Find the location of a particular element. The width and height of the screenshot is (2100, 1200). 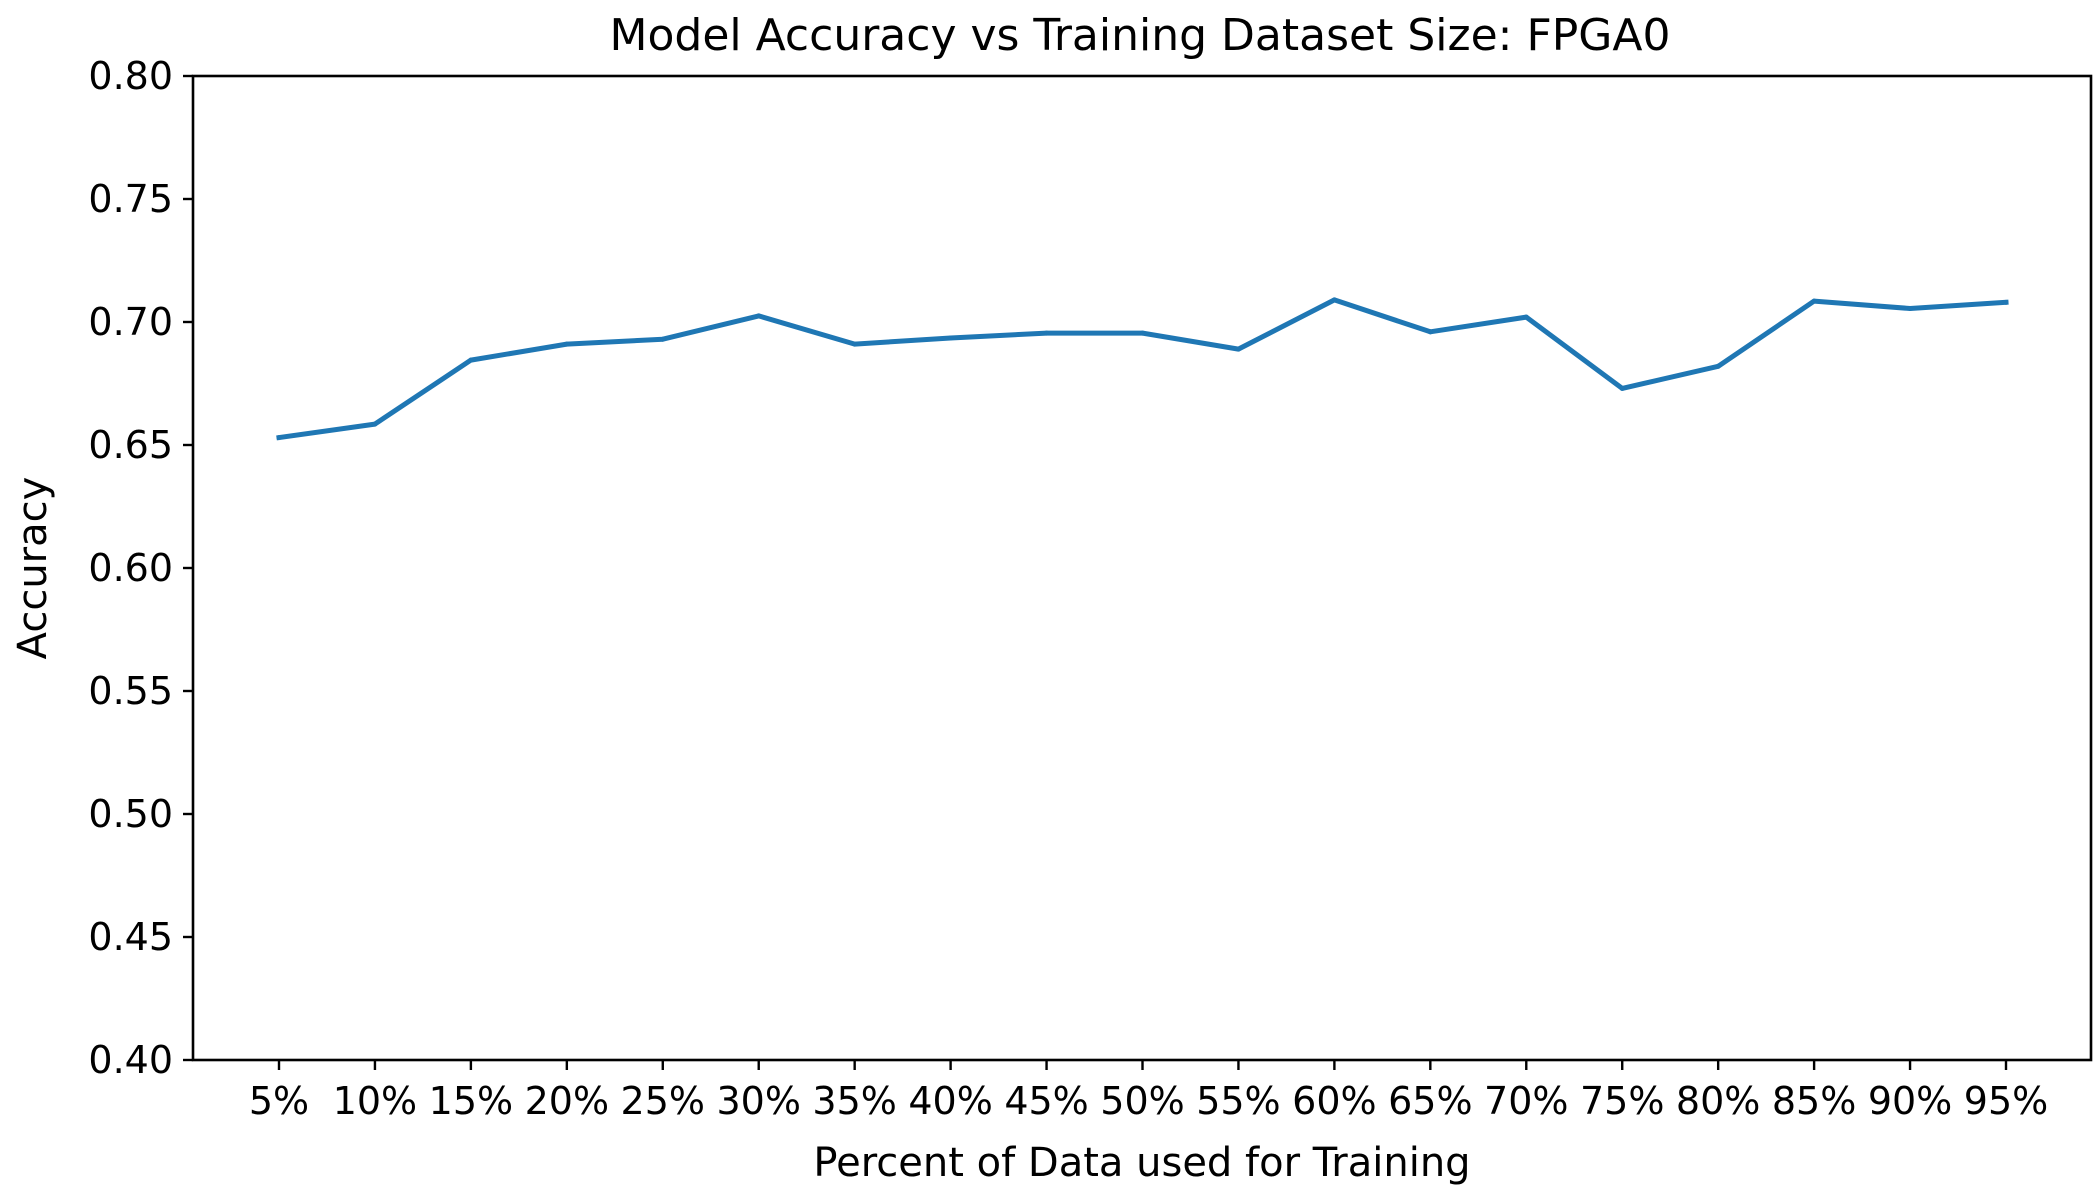

y-tick-label: 0.50 is located at coordinates (130, 814).